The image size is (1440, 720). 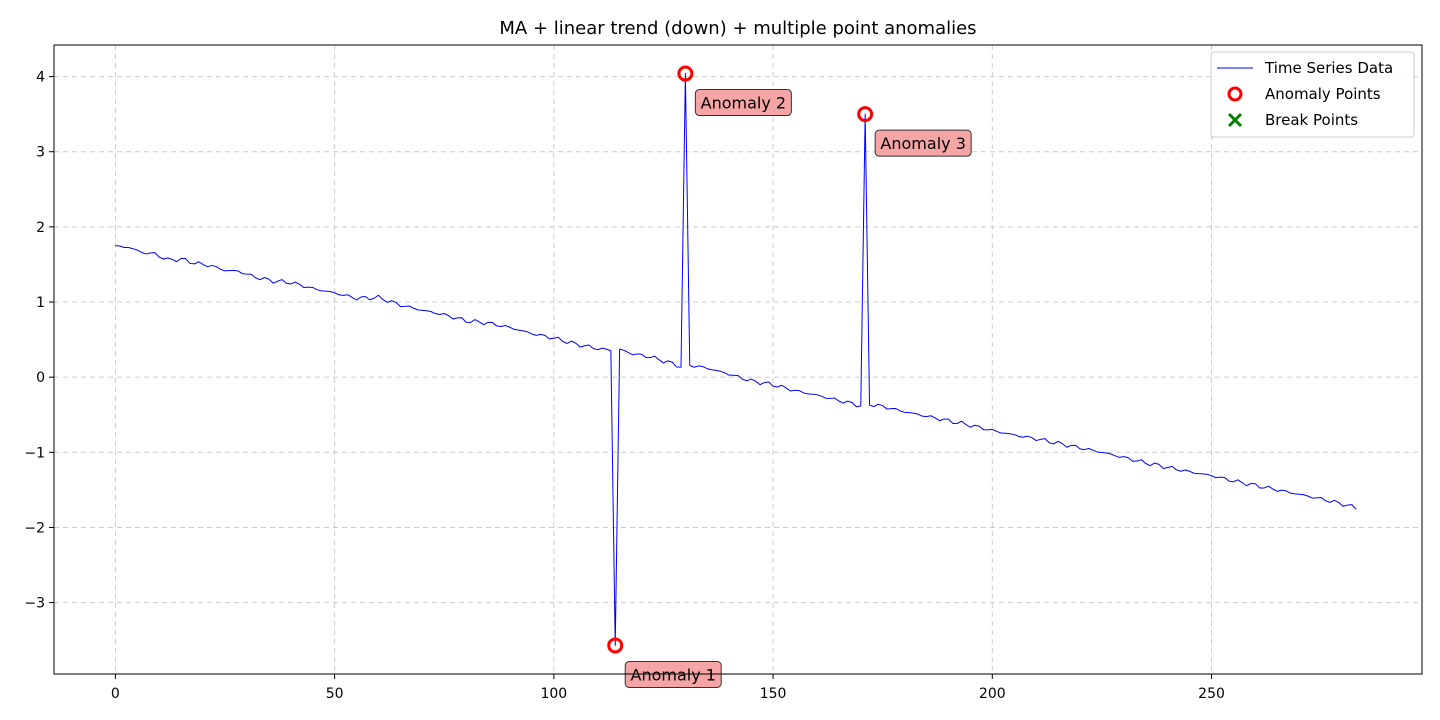 I want to click on legend-marker-x, so click(x=1235, y=120).